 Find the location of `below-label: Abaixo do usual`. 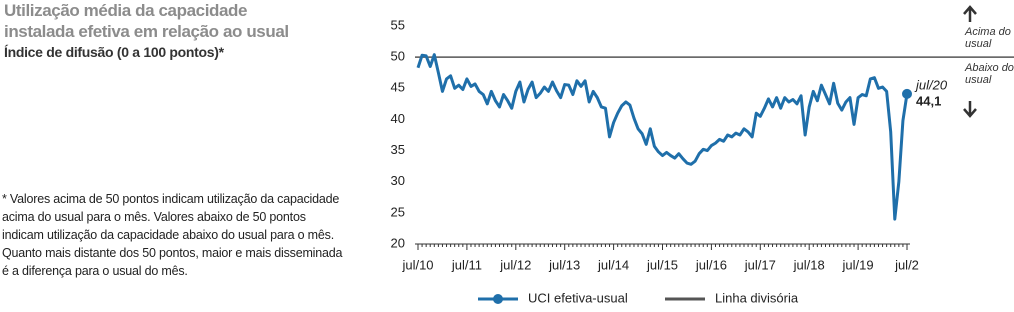

below-label: Abaixo do usual is located at coordinates (989, 74).